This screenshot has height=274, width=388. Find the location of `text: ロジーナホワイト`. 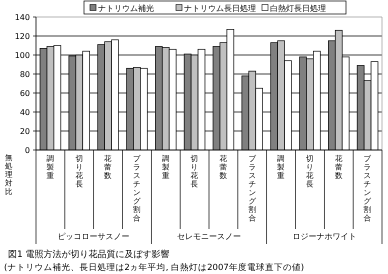

text: ロジーナホワイト is located at coordinates (324, 236).